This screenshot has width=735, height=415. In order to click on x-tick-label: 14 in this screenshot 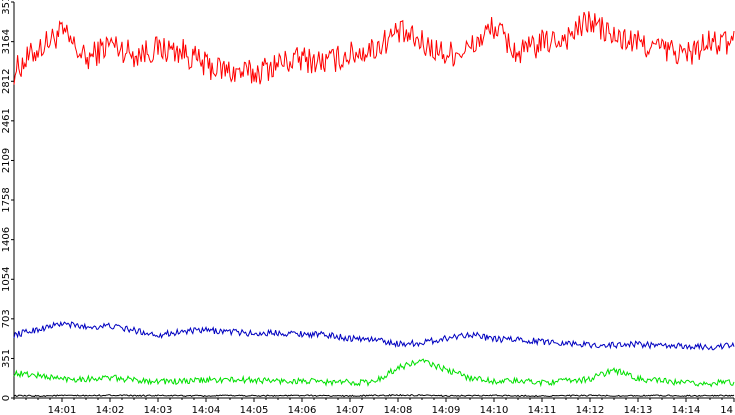, I will do `click(726, 410)`.